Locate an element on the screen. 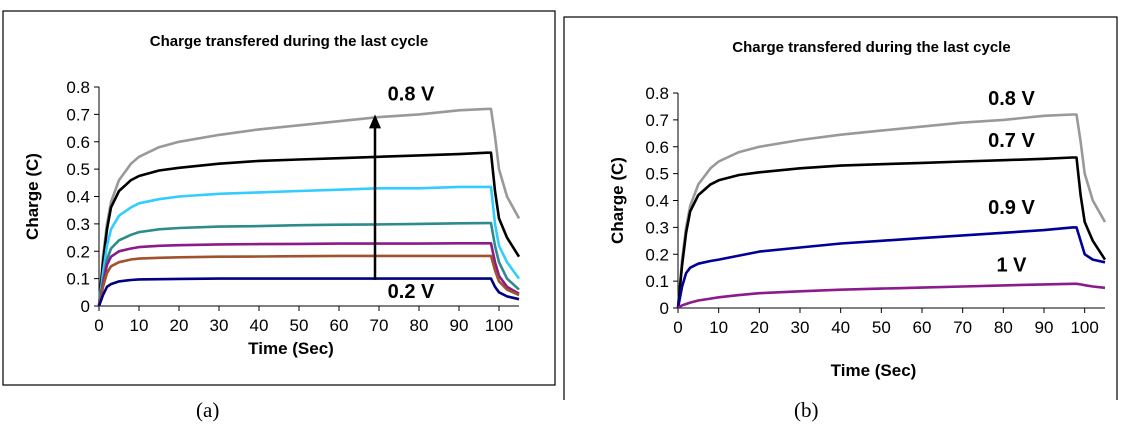 The image size is (1123, 432). annotation-label: 0.2 V is located at coordinates (411, 292).